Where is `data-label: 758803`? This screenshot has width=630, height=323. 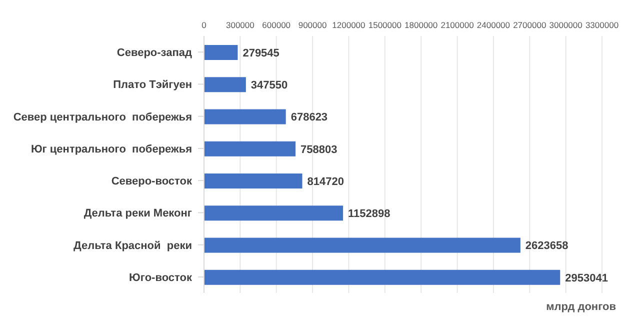 data-label: 758803 is located at coordinates (319, 150).